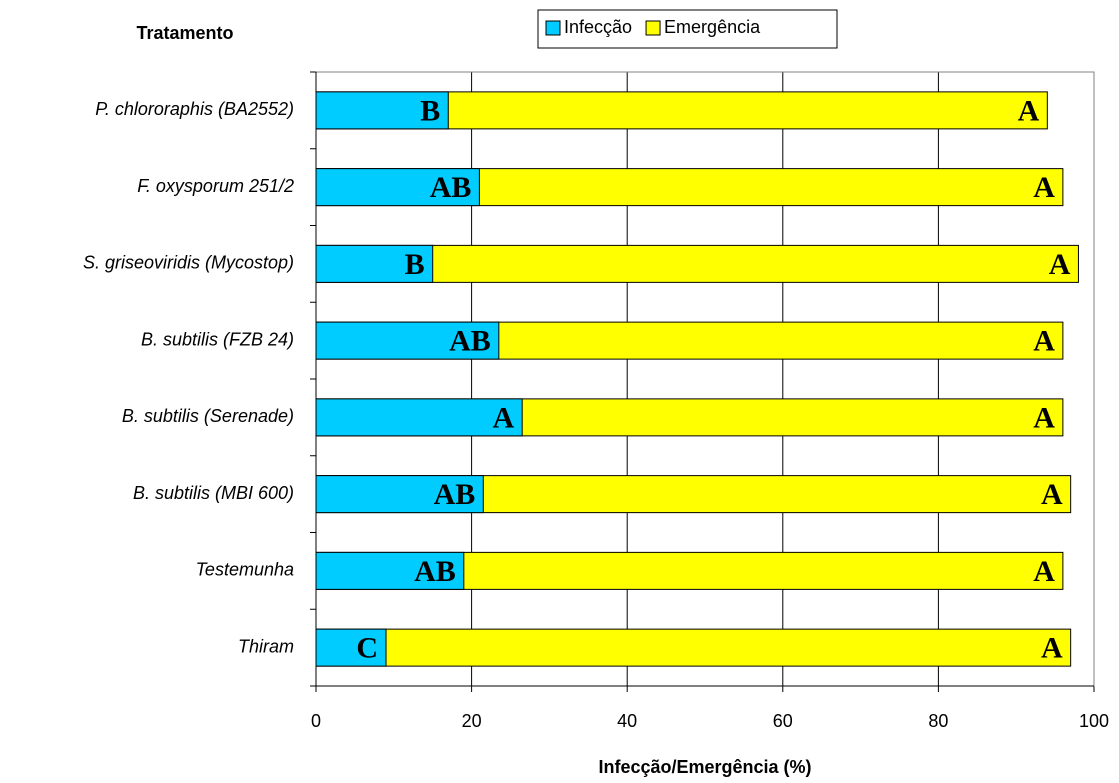  What do you see at coordinates (472, 721) in the screenshot?
I see `x-tick-label: 20` at bounding box center [472, 721].